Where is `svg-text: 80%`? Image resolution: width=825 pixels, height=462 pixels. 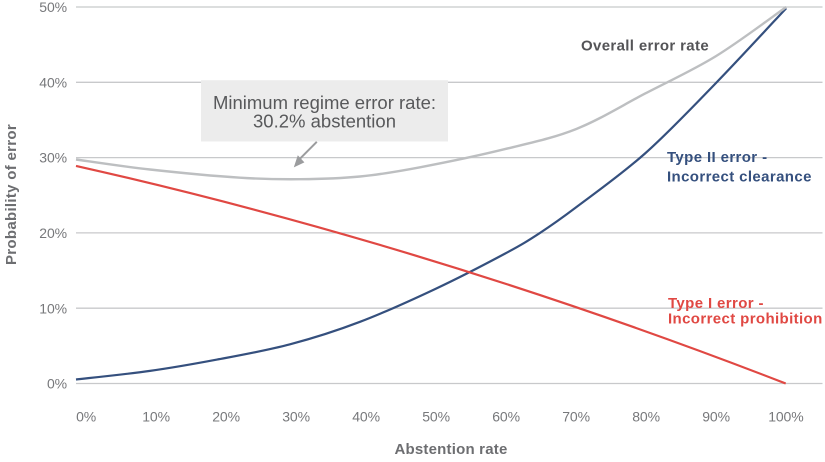 svg-text: 80% is located at coordinates (646, 417).